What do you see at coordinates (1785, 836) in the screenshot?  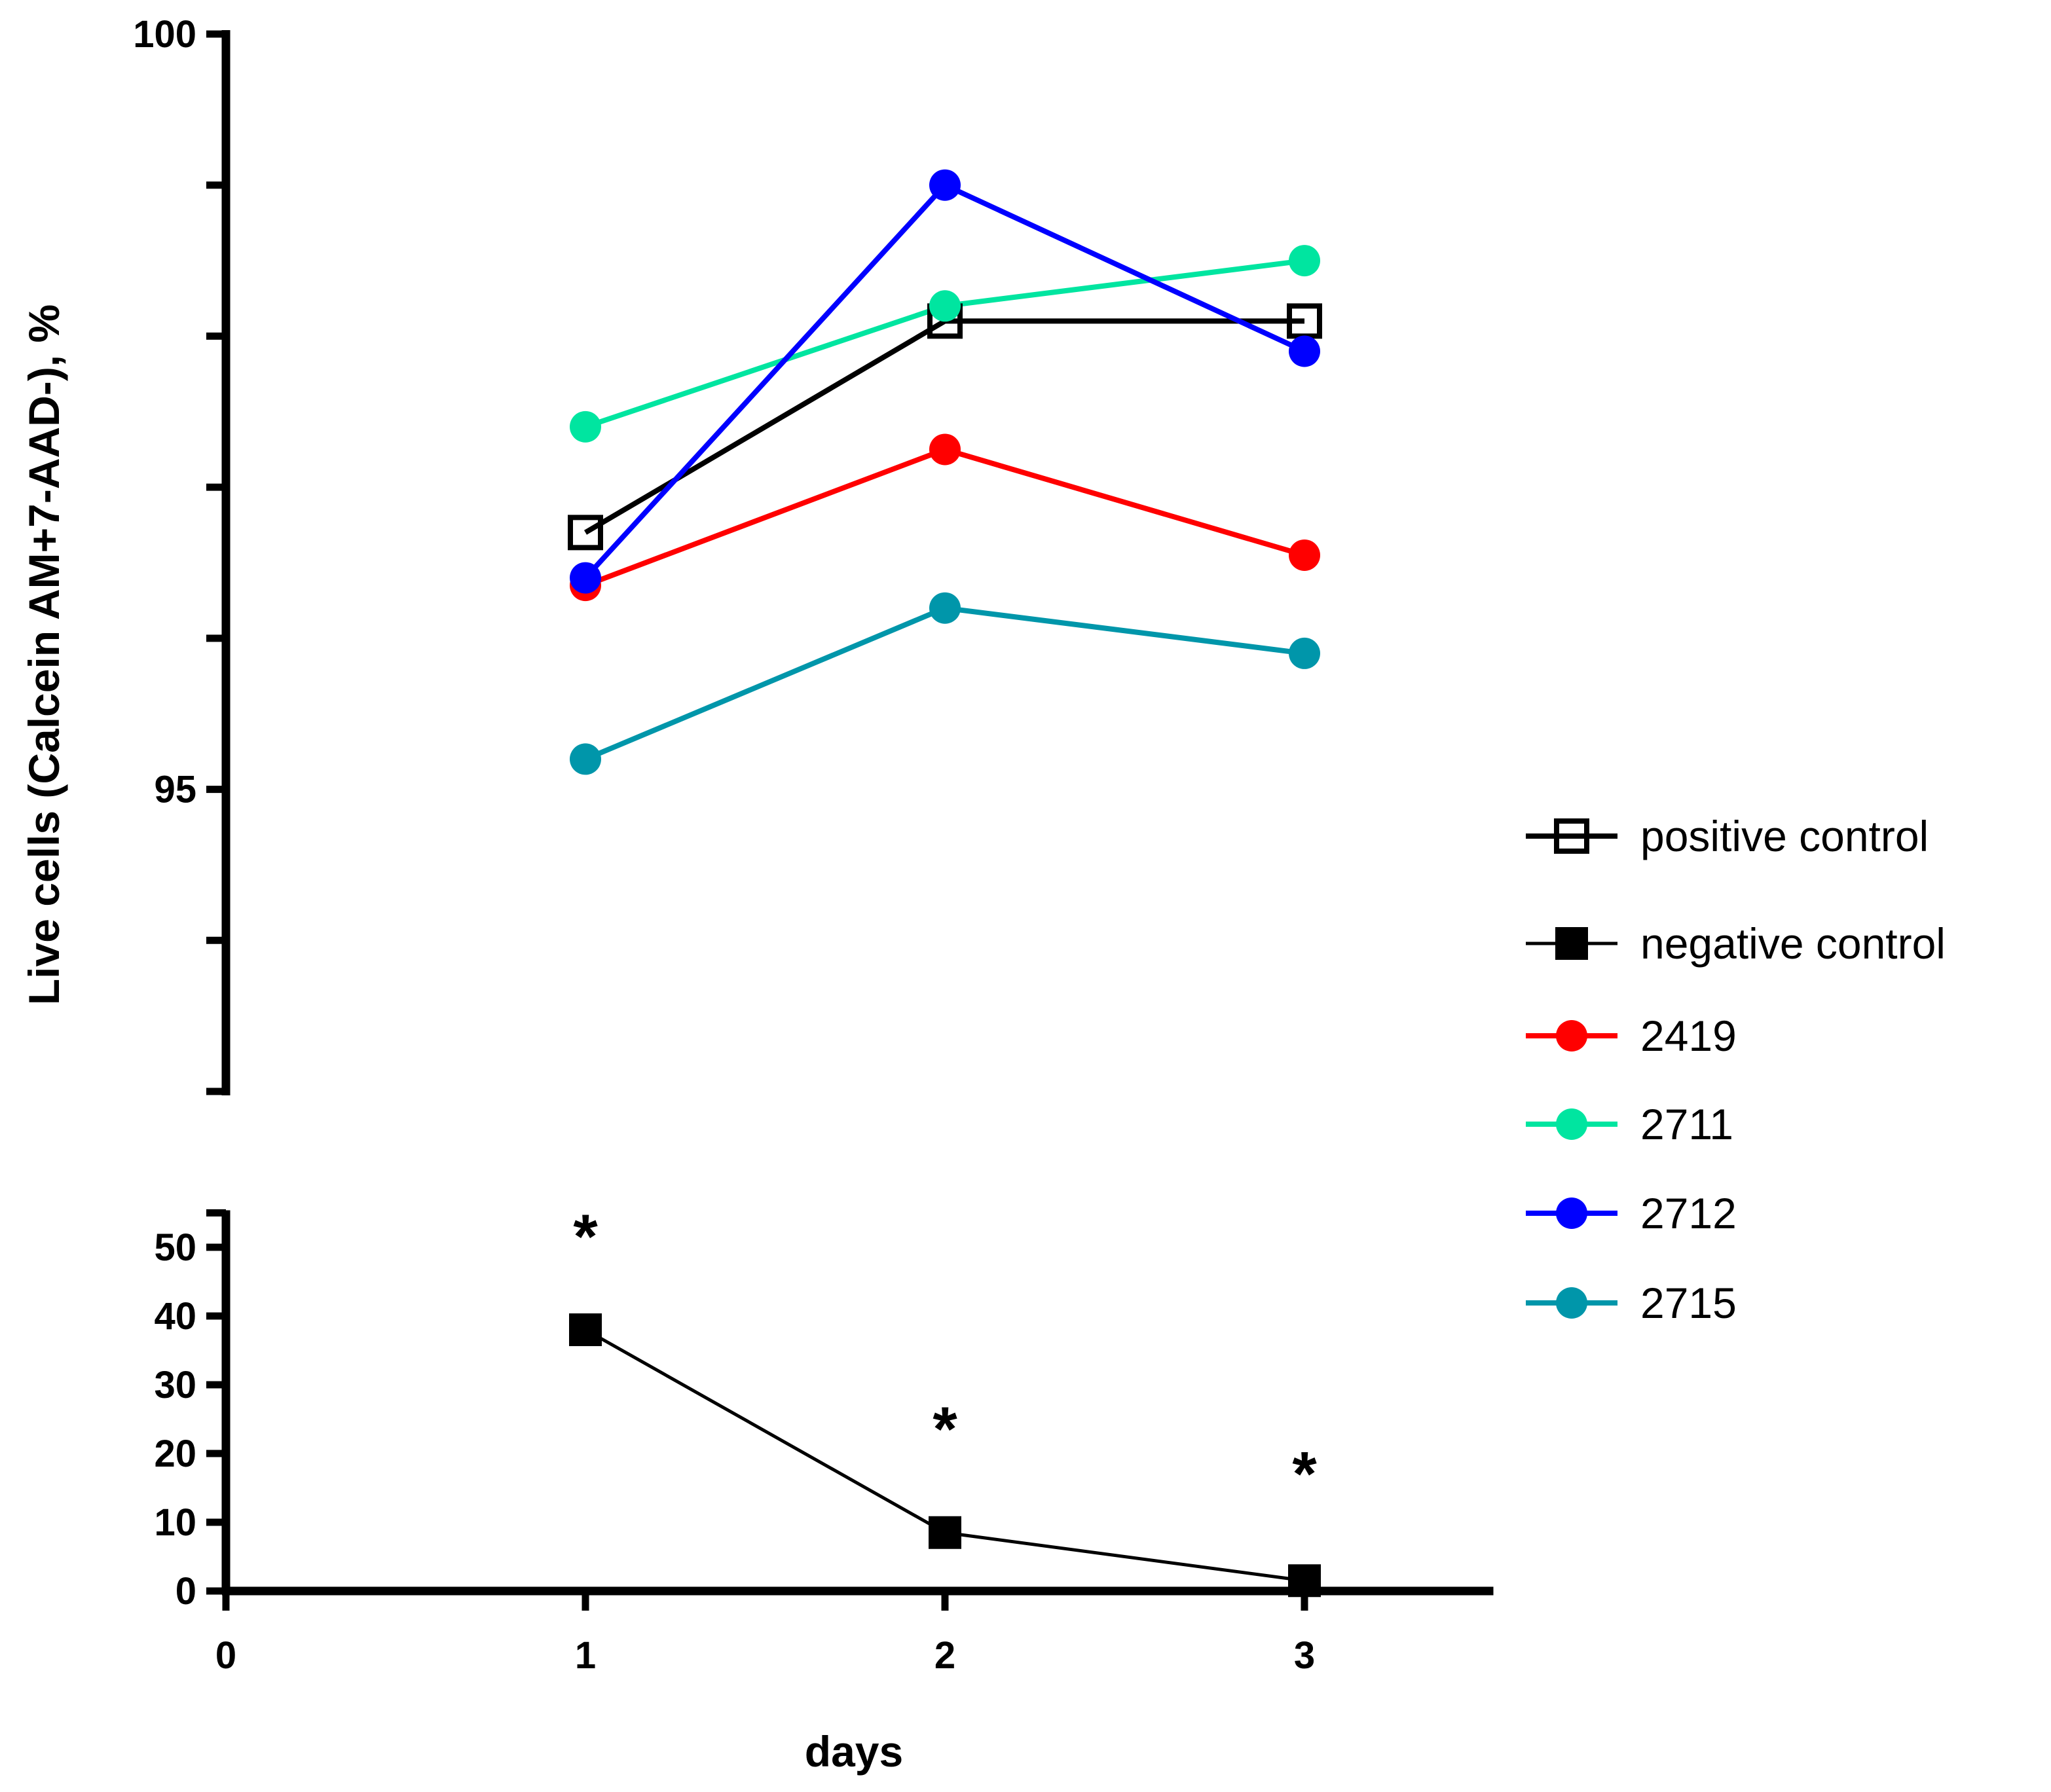 I see `legend-label-positive-control: positive control` at bounding box center [1785, 836].